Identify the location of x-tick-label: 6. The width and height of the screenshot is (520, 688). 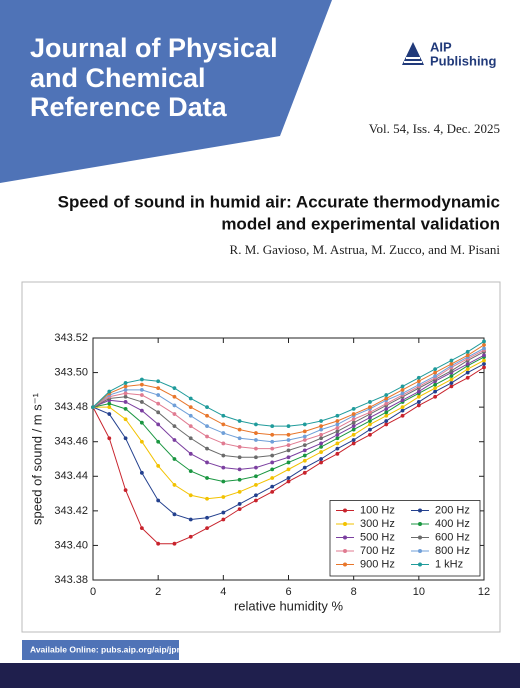
(288, 592).